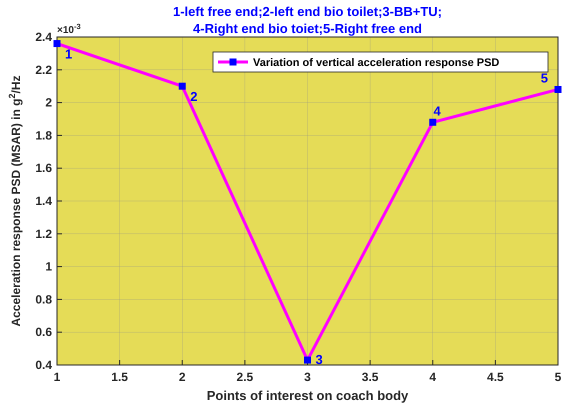 This screenshot has width=562, height=410. Describe the element at coordinates (68, 54) in the screenshot. I see `annotation: 1` at that location.